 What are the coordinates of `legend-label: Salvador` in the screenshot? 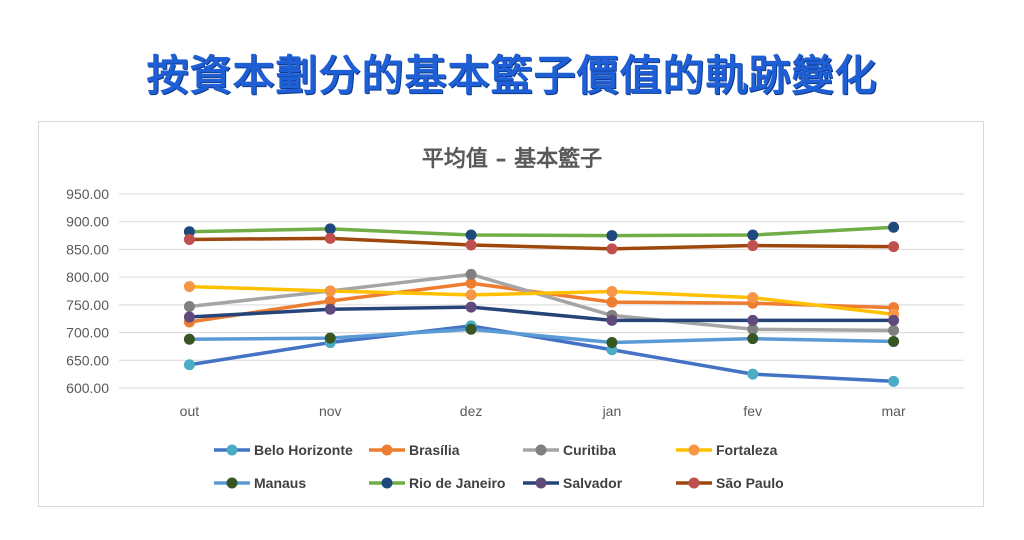 It's located at (593, 483).